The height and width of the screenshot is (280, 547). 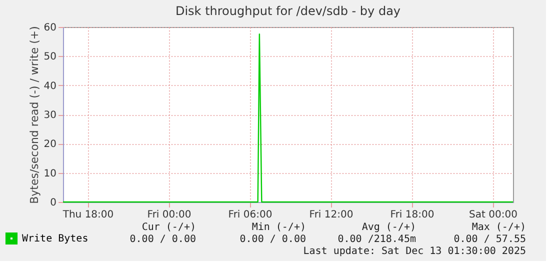 I want to click on text: 0.00 / 57.55, so click(x=490, y=239).